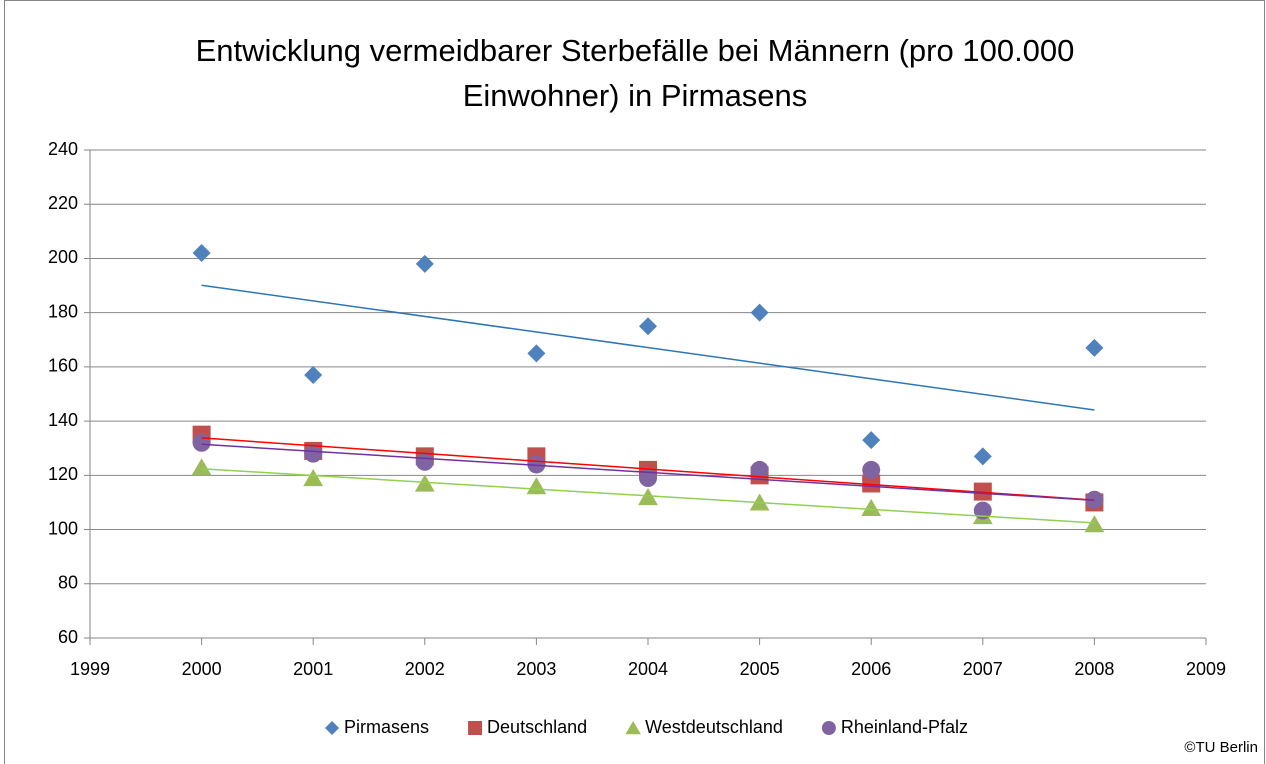  Describe the element at coordinates (63, 257) in the screenshot. I see `y-tick-label: 200` at that location.